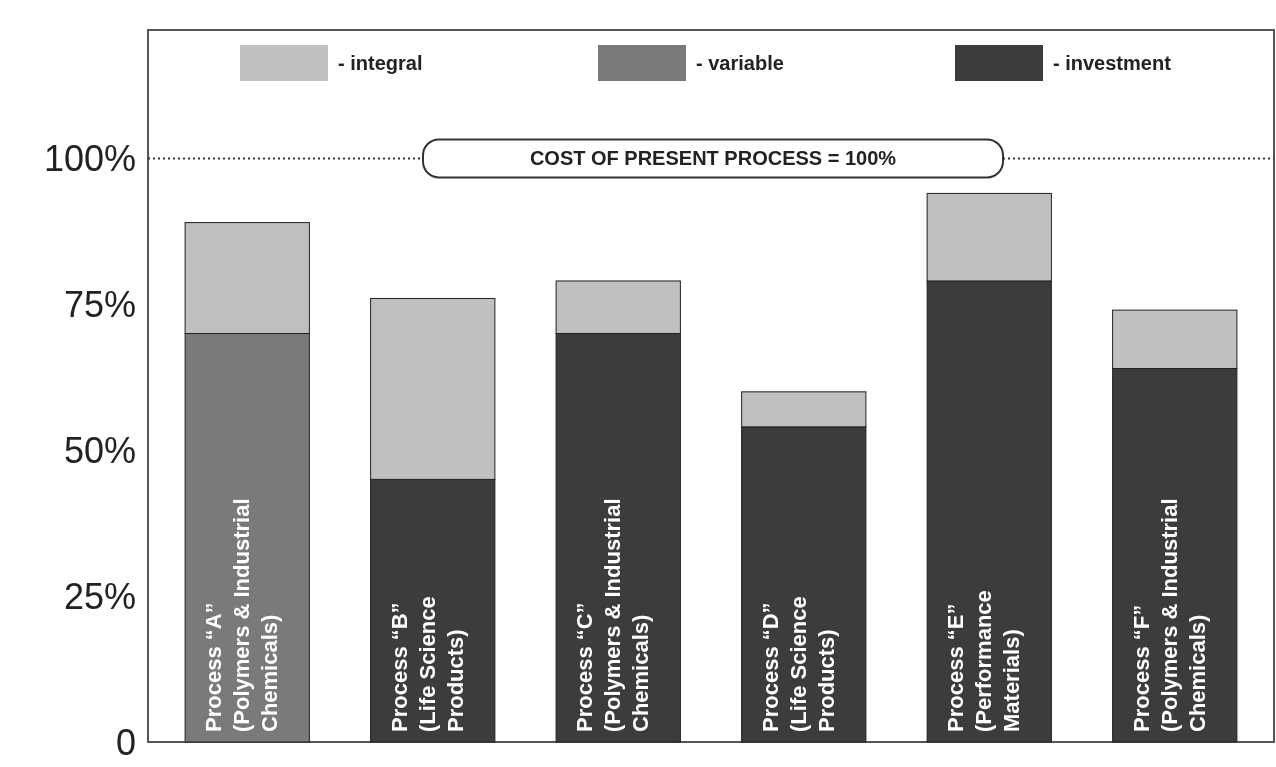 This screenshot has height=767, width=1276. I want to click on x-tick-label: Process “D” (Life Science Products), so click(798, 664).